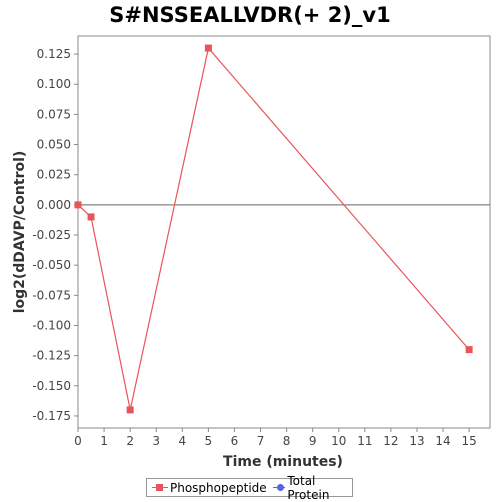 The height and width of the screenshot is (502, 500). What do you see at coordinates (51, 265) in the screenshot?
I see `y-tick-label: -0.050` at bounding box center [51, 265].